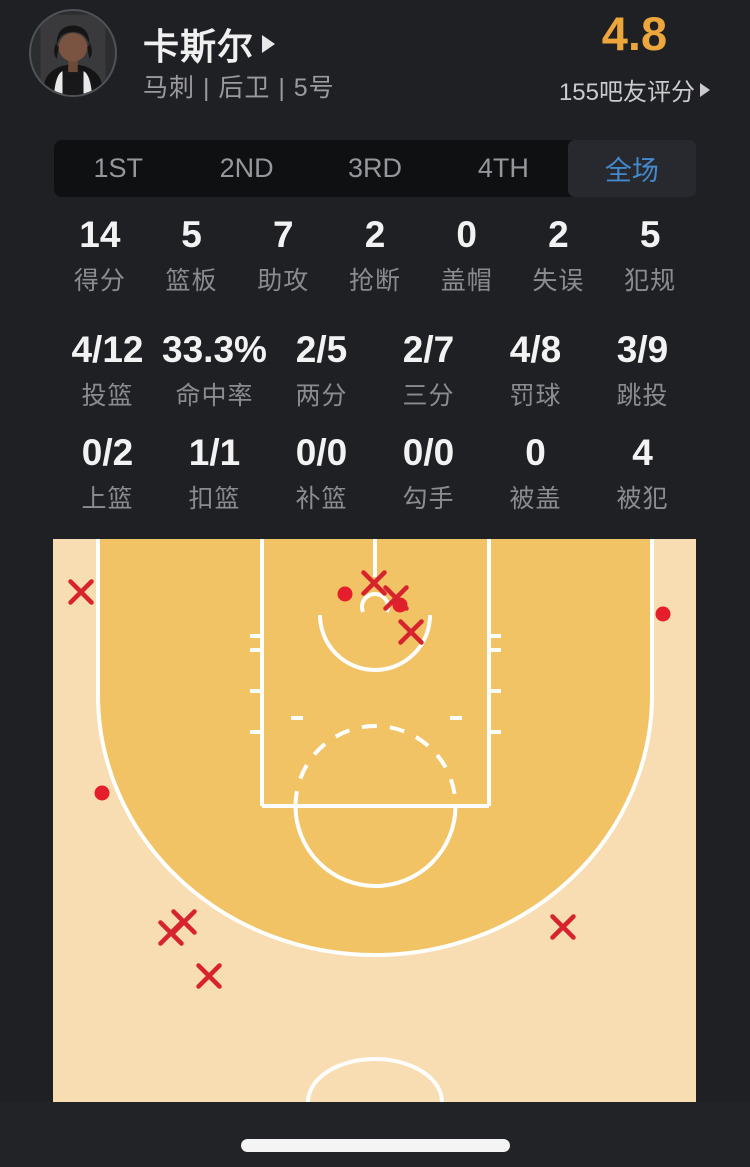 The height and width of the screenshot is (1167, 750). Describe the element at coordinates (375, 1079) in the screenshot. I see `half-court-arc` at that location.